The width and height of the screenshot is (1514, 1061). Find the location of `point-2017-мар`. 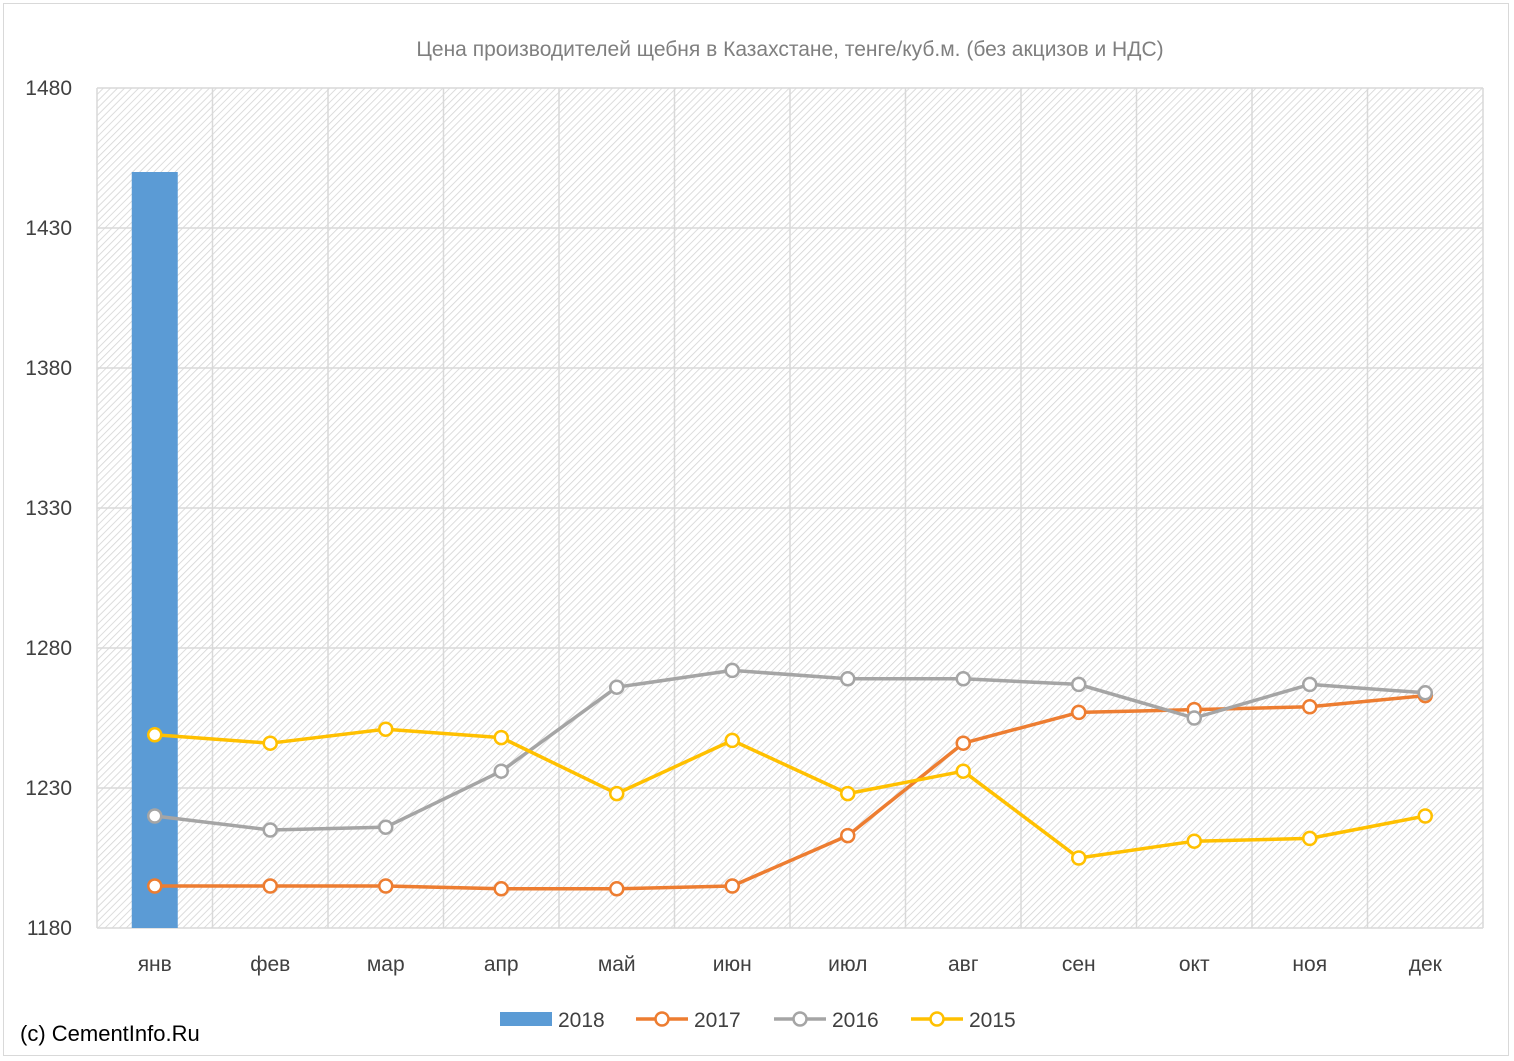

point-2017-мар is located at coordinates (386, 886).